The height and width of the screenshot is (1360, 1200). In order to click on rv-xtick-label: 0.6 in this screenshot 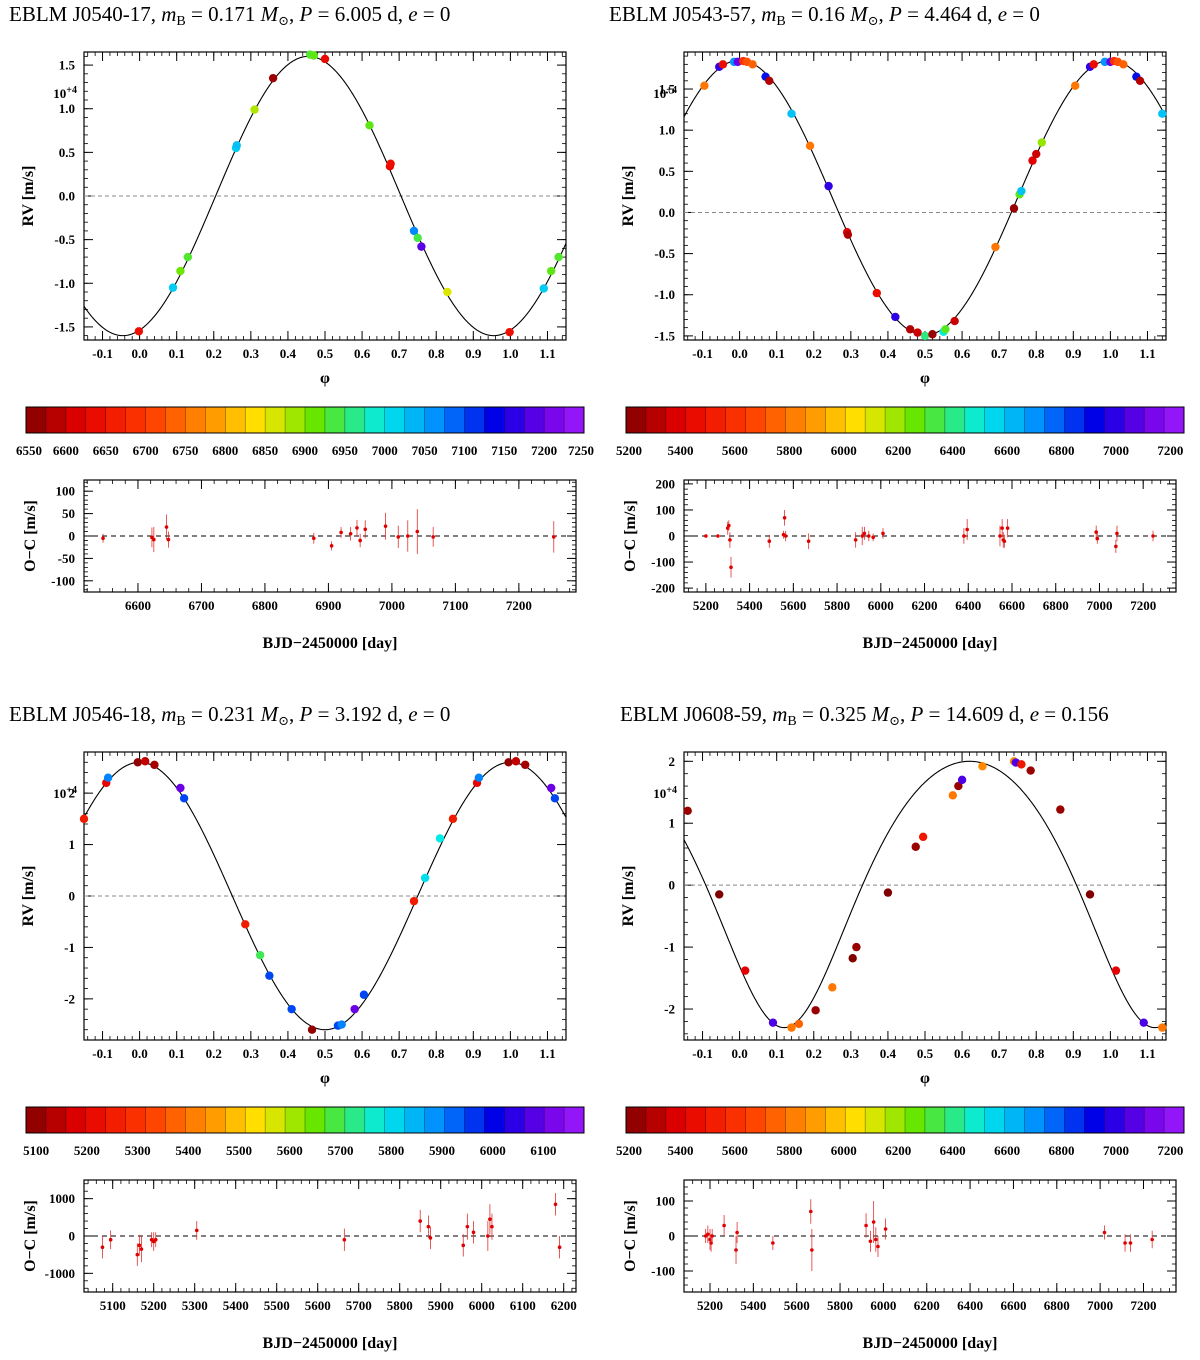, I will do `click(962, 353)`.